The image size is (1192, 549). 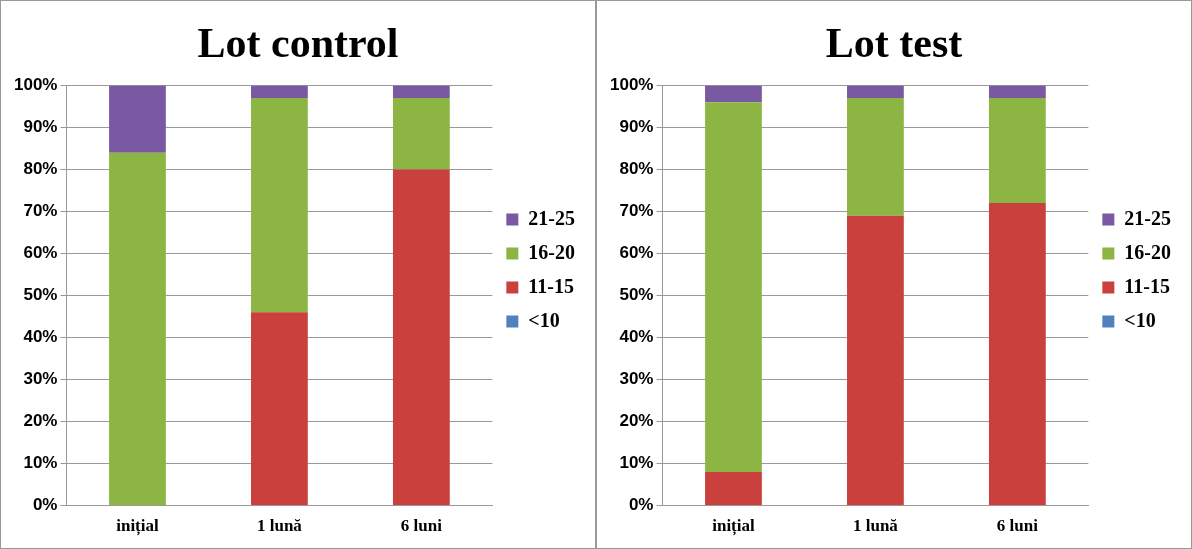 I want to click on chart-title: Lot control, so click(x=298, y=43).